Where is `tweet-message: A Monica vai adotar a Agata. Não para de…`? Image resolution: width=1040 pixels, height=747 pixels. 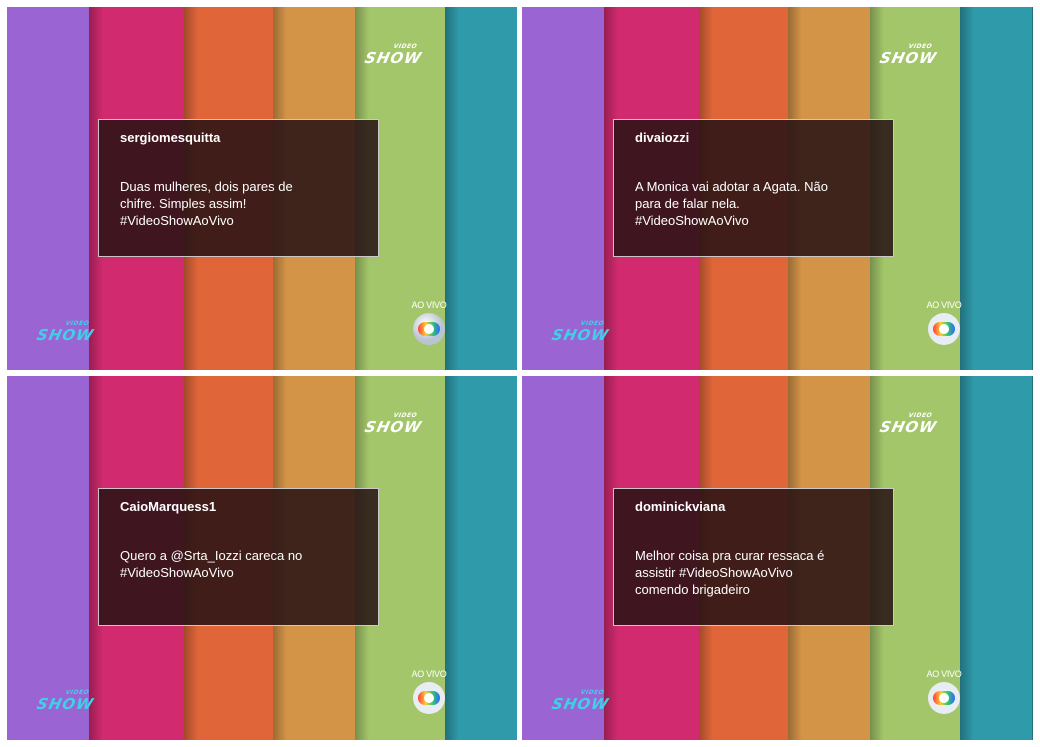
tweet-message: A Monica vai adotar a Agata. Não para de… is located at coordinates (731, 203).